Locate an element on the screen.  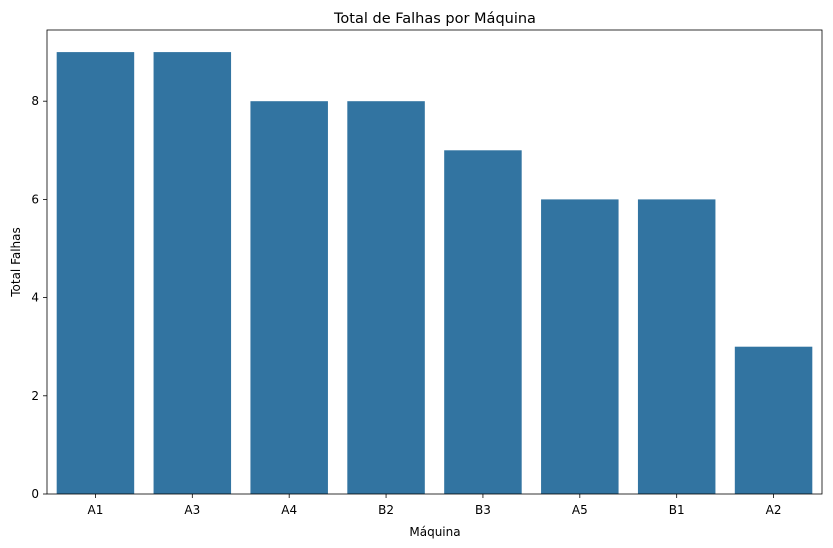
y-tick-label: 4 is located at coordinates (35, 298).